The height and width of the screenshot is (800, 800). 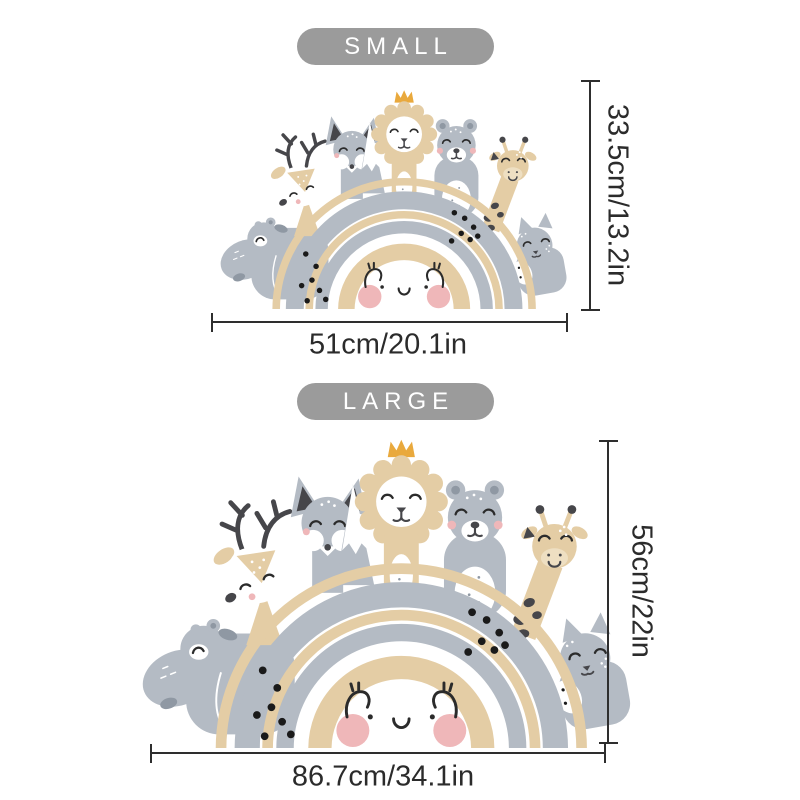 I want to click on large-width-dimension-line, so click(x=378, y=753).